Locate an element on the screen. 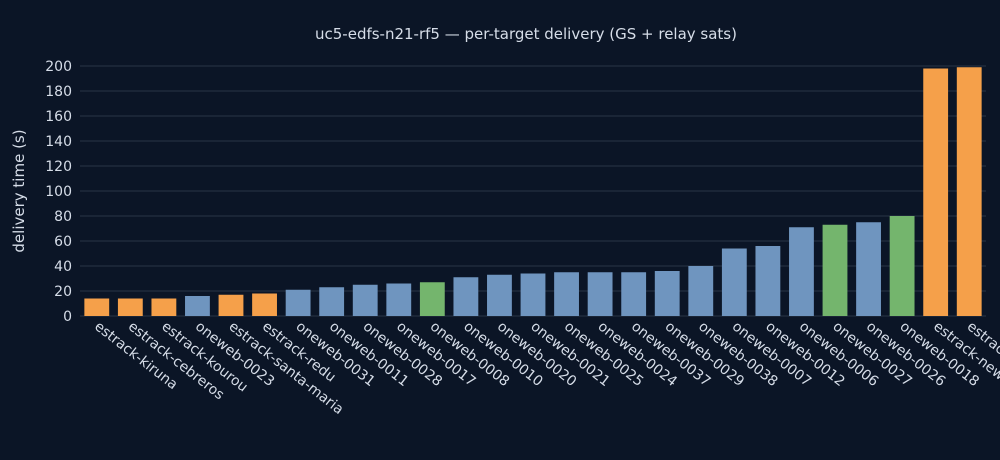 The image size is (1000, 460). bar-estrack-kiruna is located at coordinates (97, 307).